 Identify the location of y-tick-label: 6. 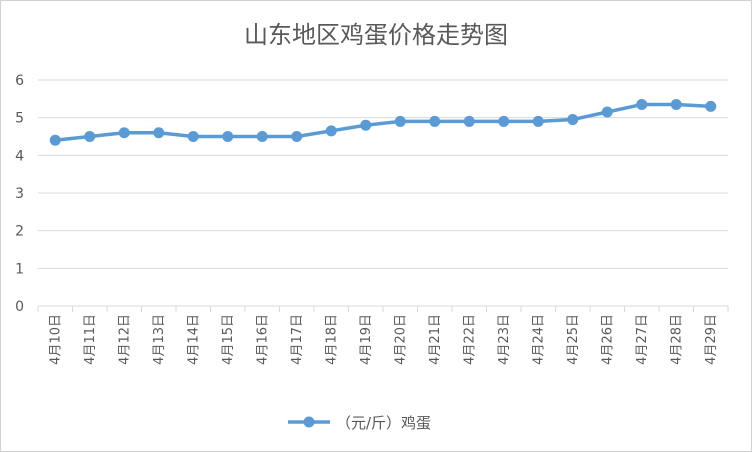
(19, 81).